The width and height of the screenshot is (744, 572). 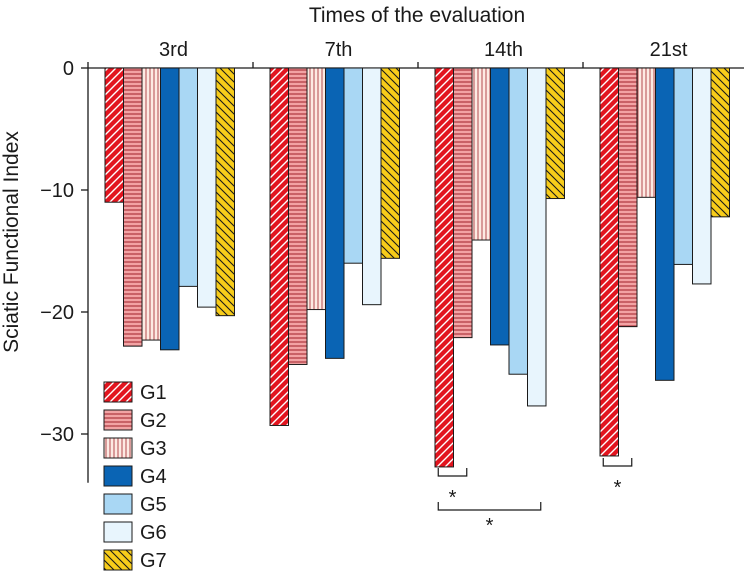 I want to click on bar-g6-7th, so click(x=372, y=186).